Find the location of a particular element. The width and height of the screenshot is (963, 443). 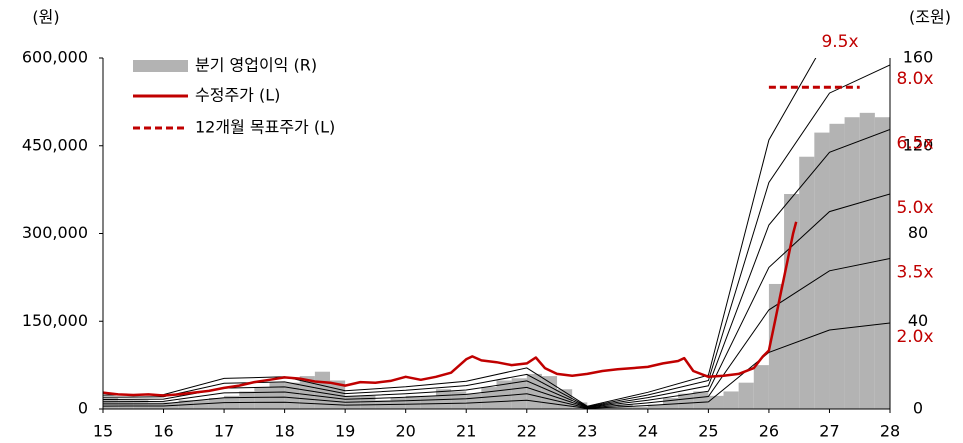

y2-tick-label: 160 is located at coordinates (918, 57).